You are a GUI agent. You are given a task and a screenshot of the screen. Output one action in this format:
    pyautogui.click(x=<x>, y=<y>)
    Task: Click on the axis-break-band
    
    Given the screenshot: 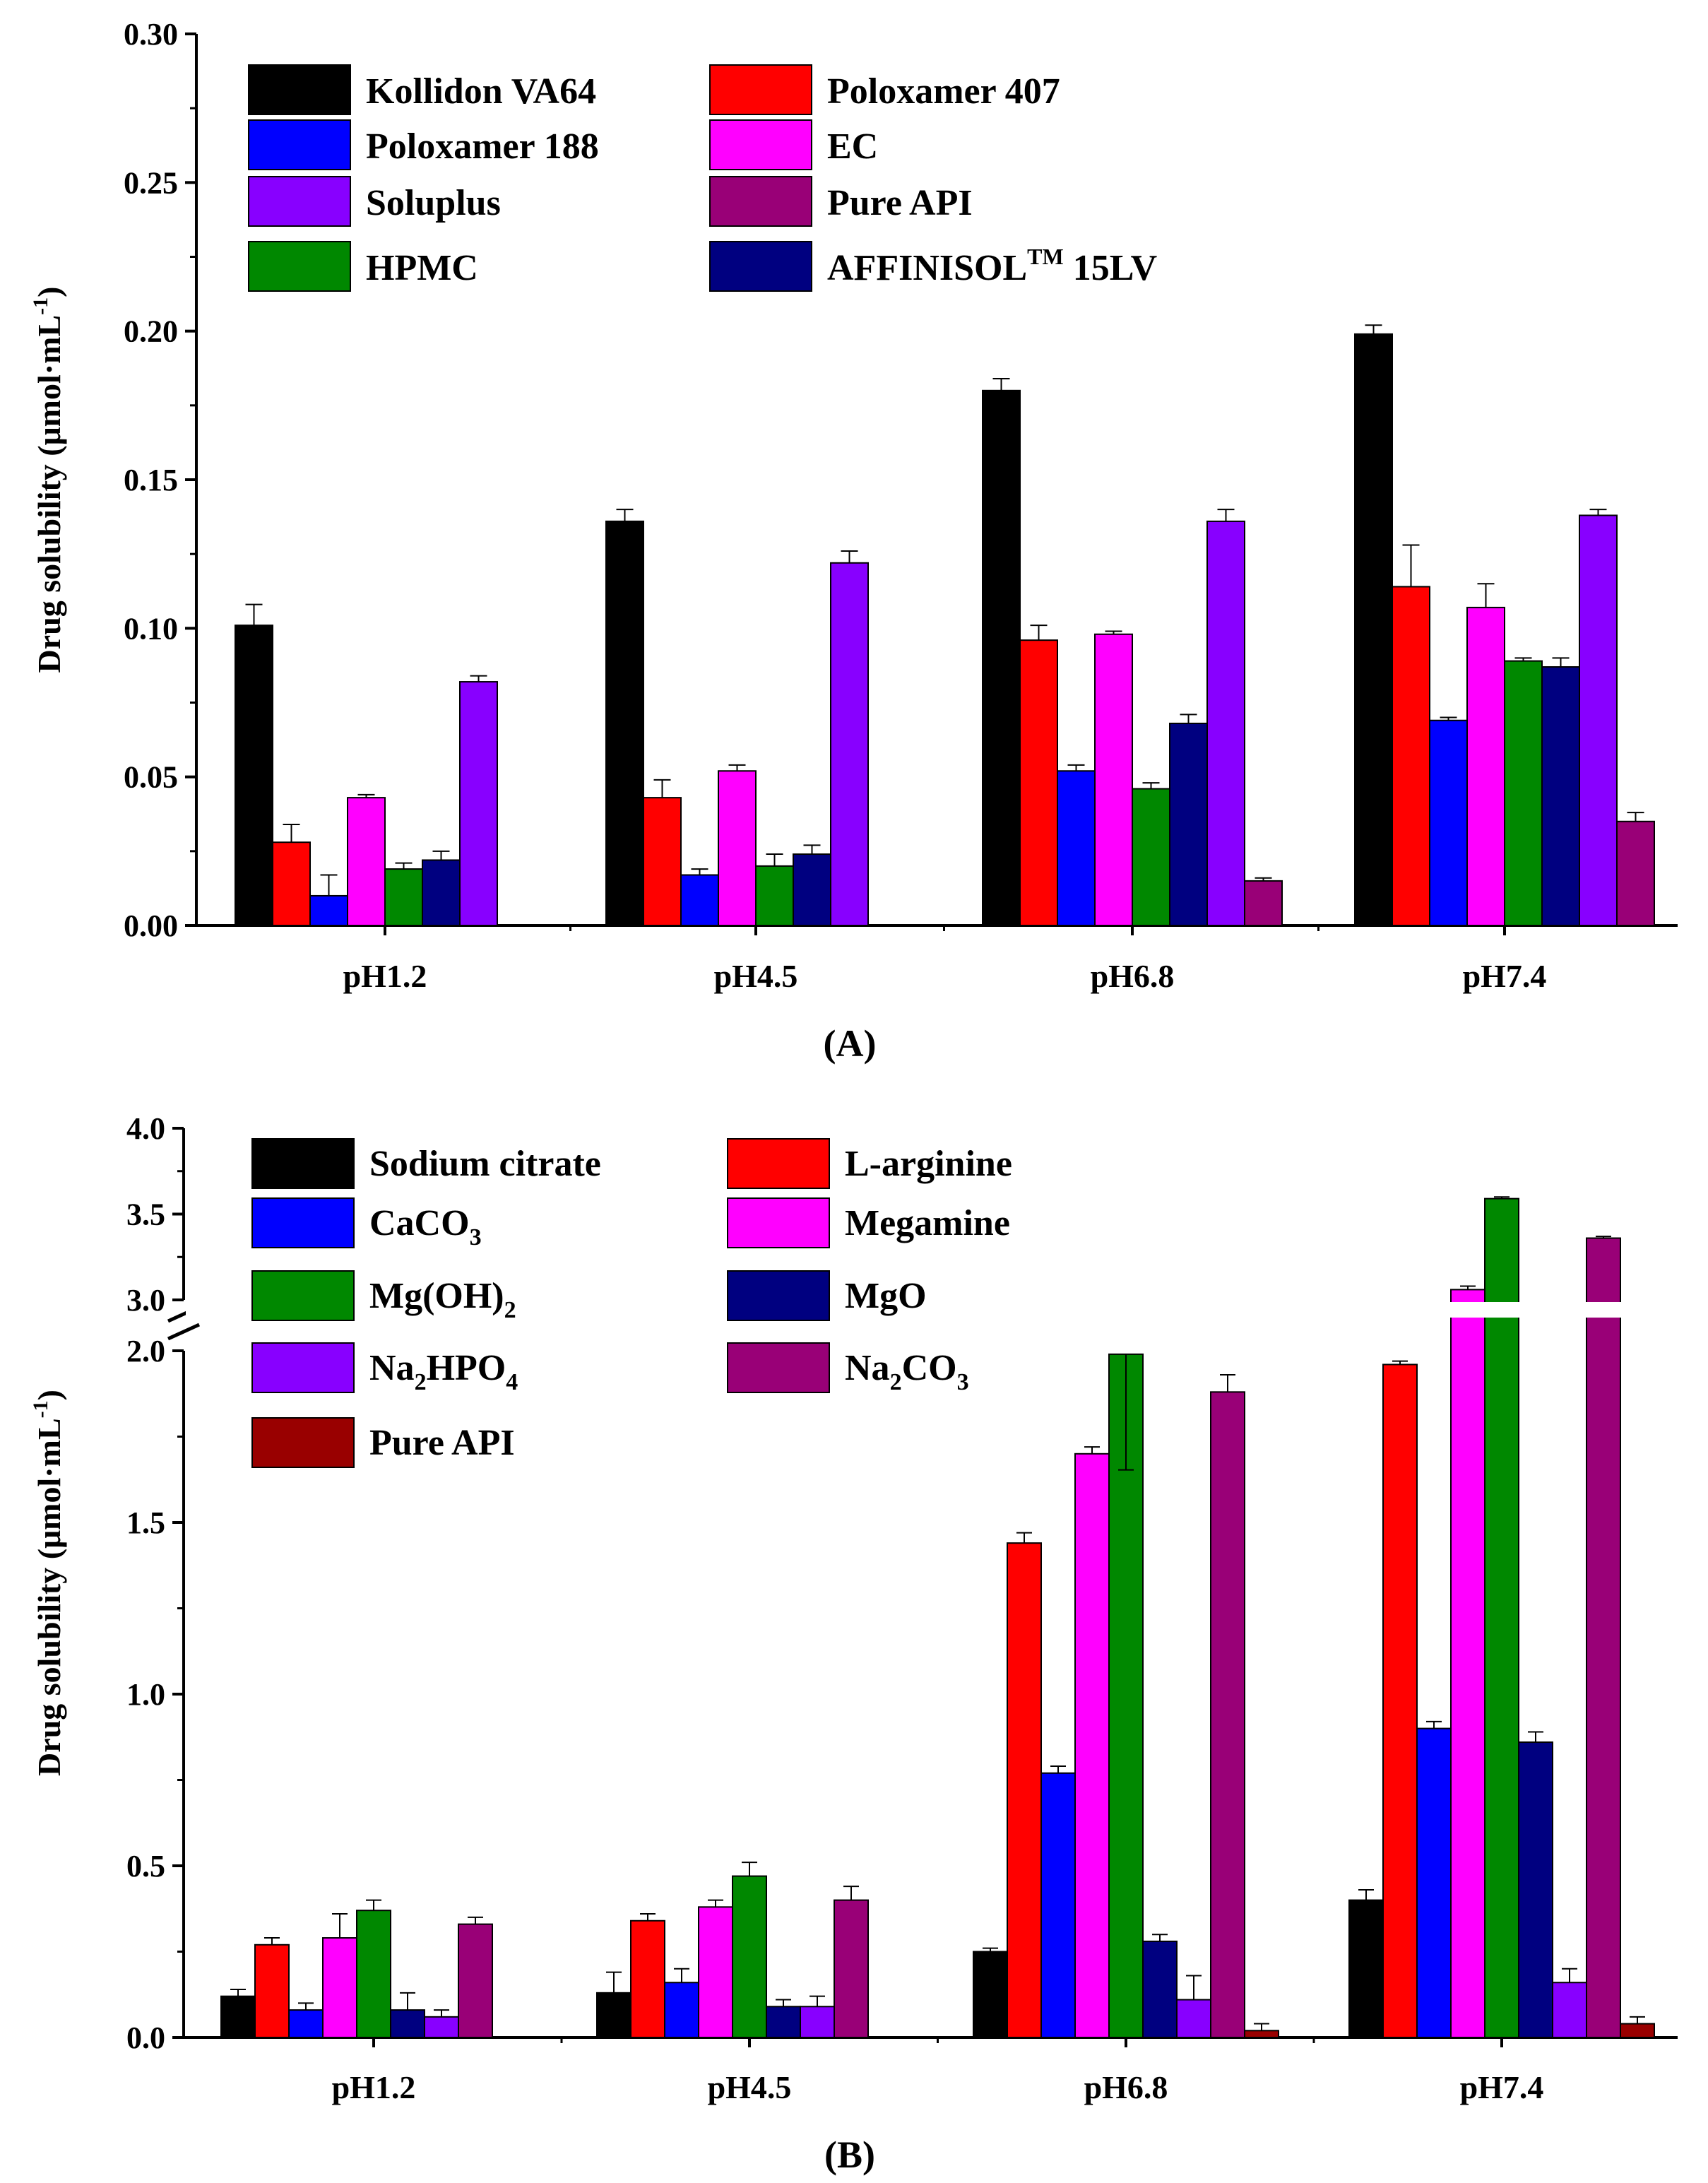 What is the action you would take?
    pyautogui.click(x=933, y=1310)
    